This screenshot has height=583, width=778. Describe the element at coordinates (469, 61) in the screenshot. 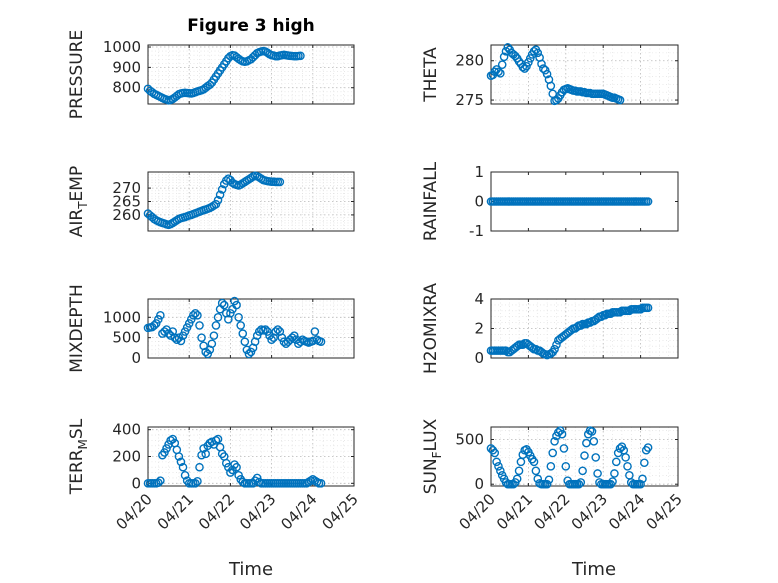

I see `y-tick-label: 280` at that location.